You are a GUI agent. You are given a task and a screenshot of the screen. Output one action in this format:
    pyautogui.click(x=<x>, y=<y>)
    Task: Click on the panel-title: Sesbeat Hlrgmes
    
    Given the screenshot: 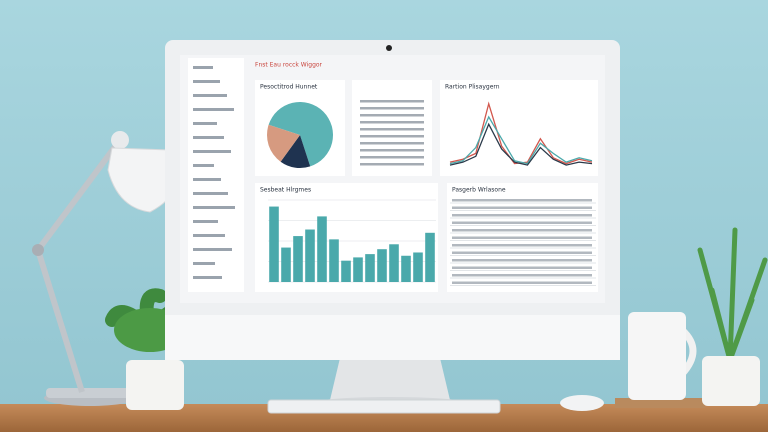 What is the action you would take?
    pyautogui.click(x=285, y=190)
    